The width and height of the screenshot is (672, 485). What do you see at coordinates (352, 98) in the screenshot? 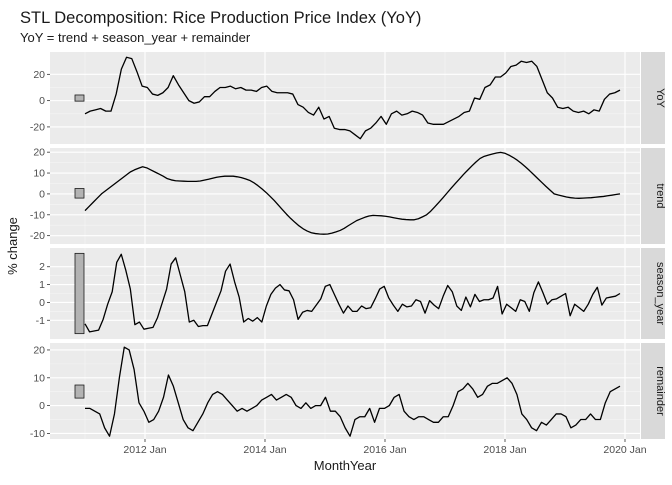
I see `series-line-YoY` at bounding box center [352, 98].